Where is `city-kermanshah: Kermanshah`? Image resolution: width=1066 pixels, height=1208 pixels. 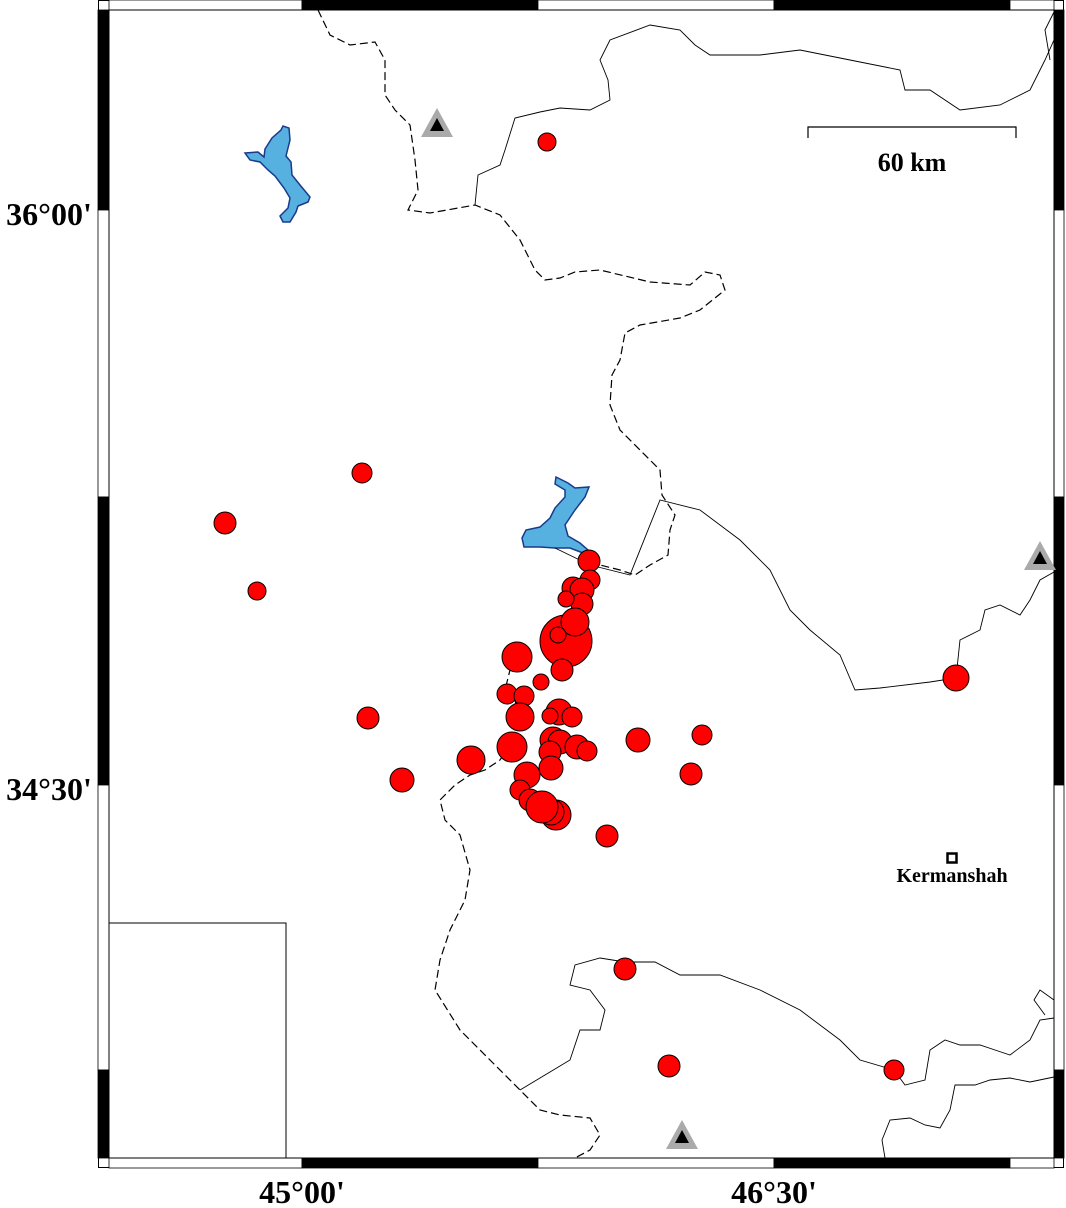 city-kermanshah: Kermanshah is located at coordinates (952, 869).